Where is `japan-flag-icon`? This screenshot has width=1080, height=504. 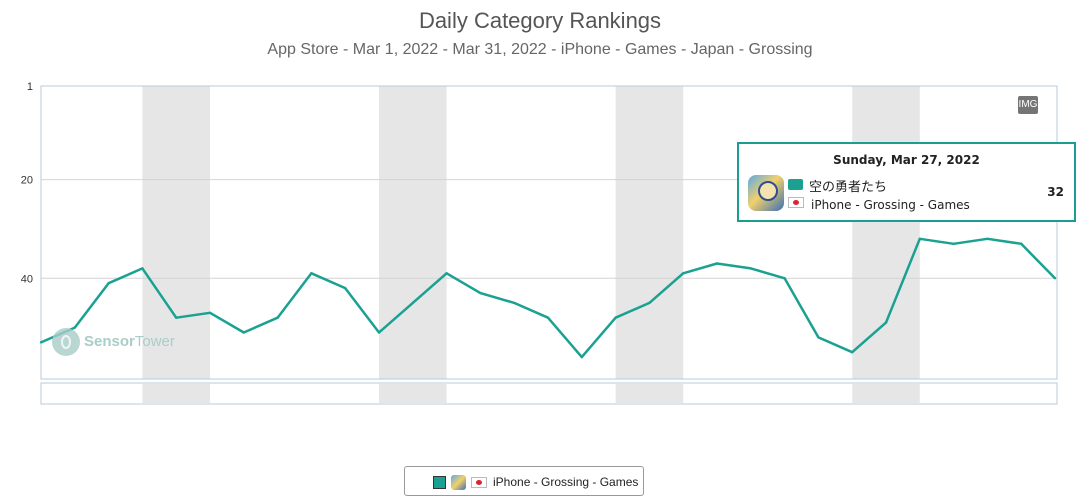
japan-flag-icon is located at coordinates (796, 202).